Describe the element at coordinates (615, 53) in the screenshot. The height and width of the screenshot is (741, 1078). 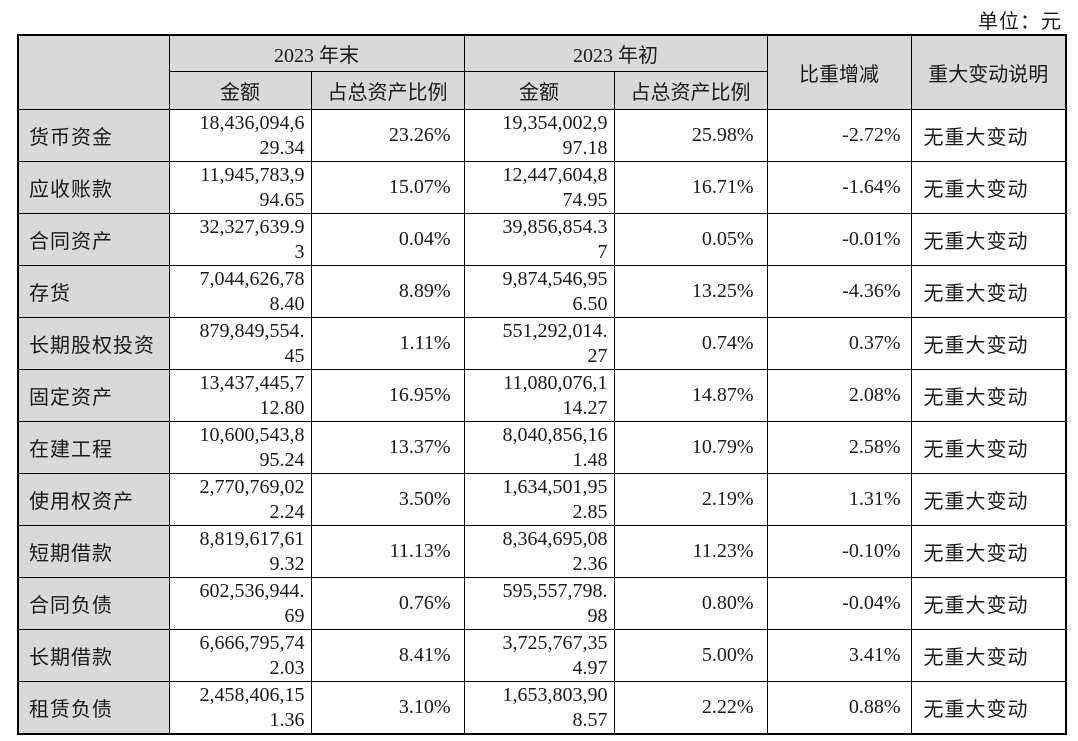
I see `header-2023-start: 2023 年初` at that location.